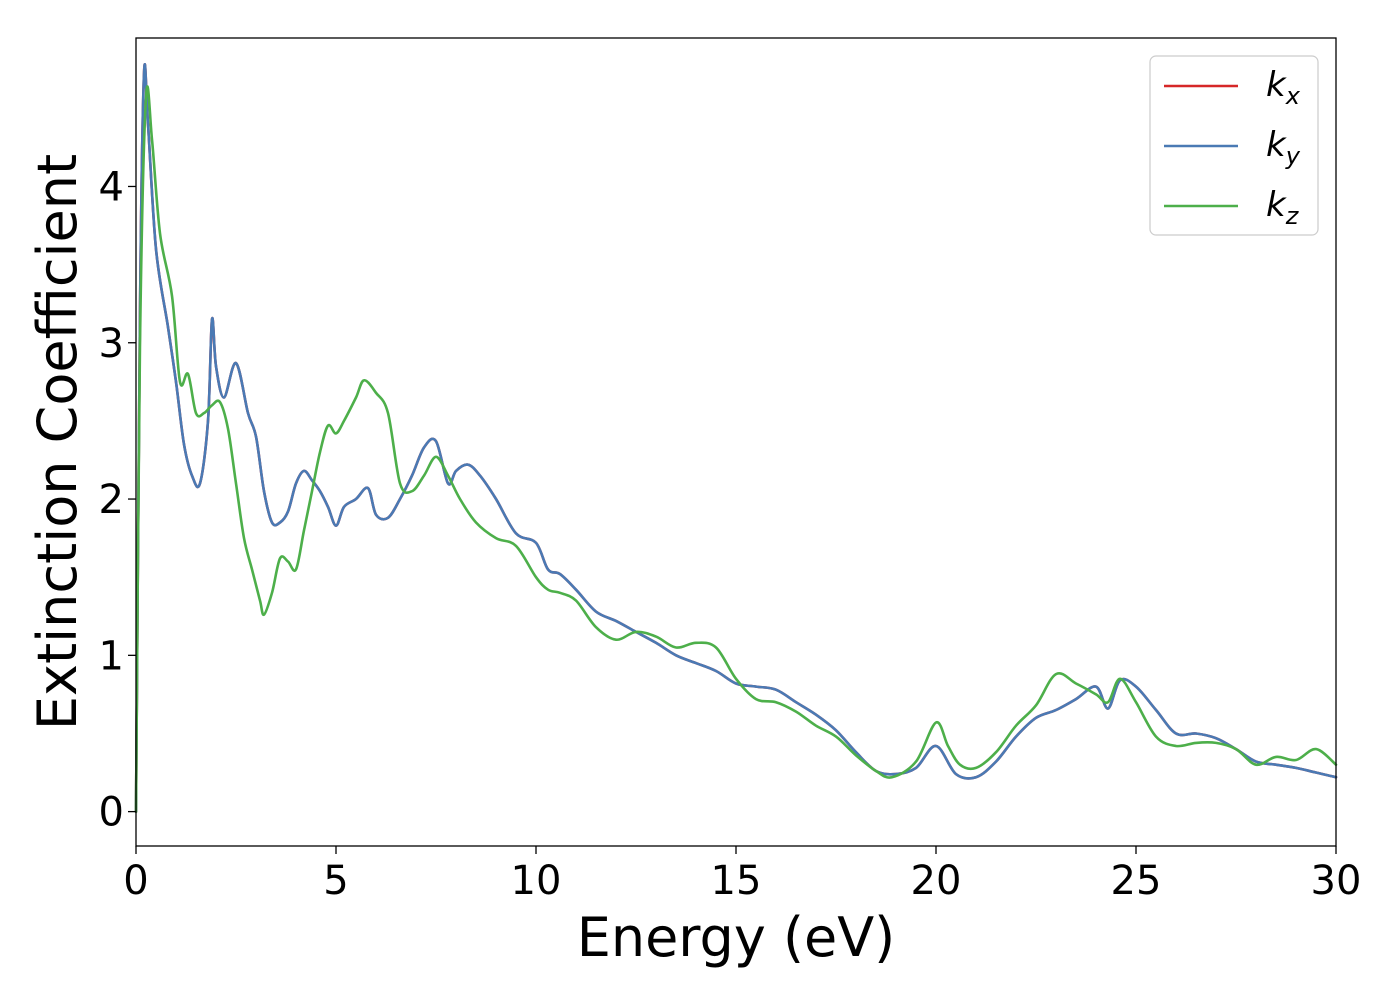  I want to click on y-axis-ticks: 0 1 2 3 4, so click(117, 500).